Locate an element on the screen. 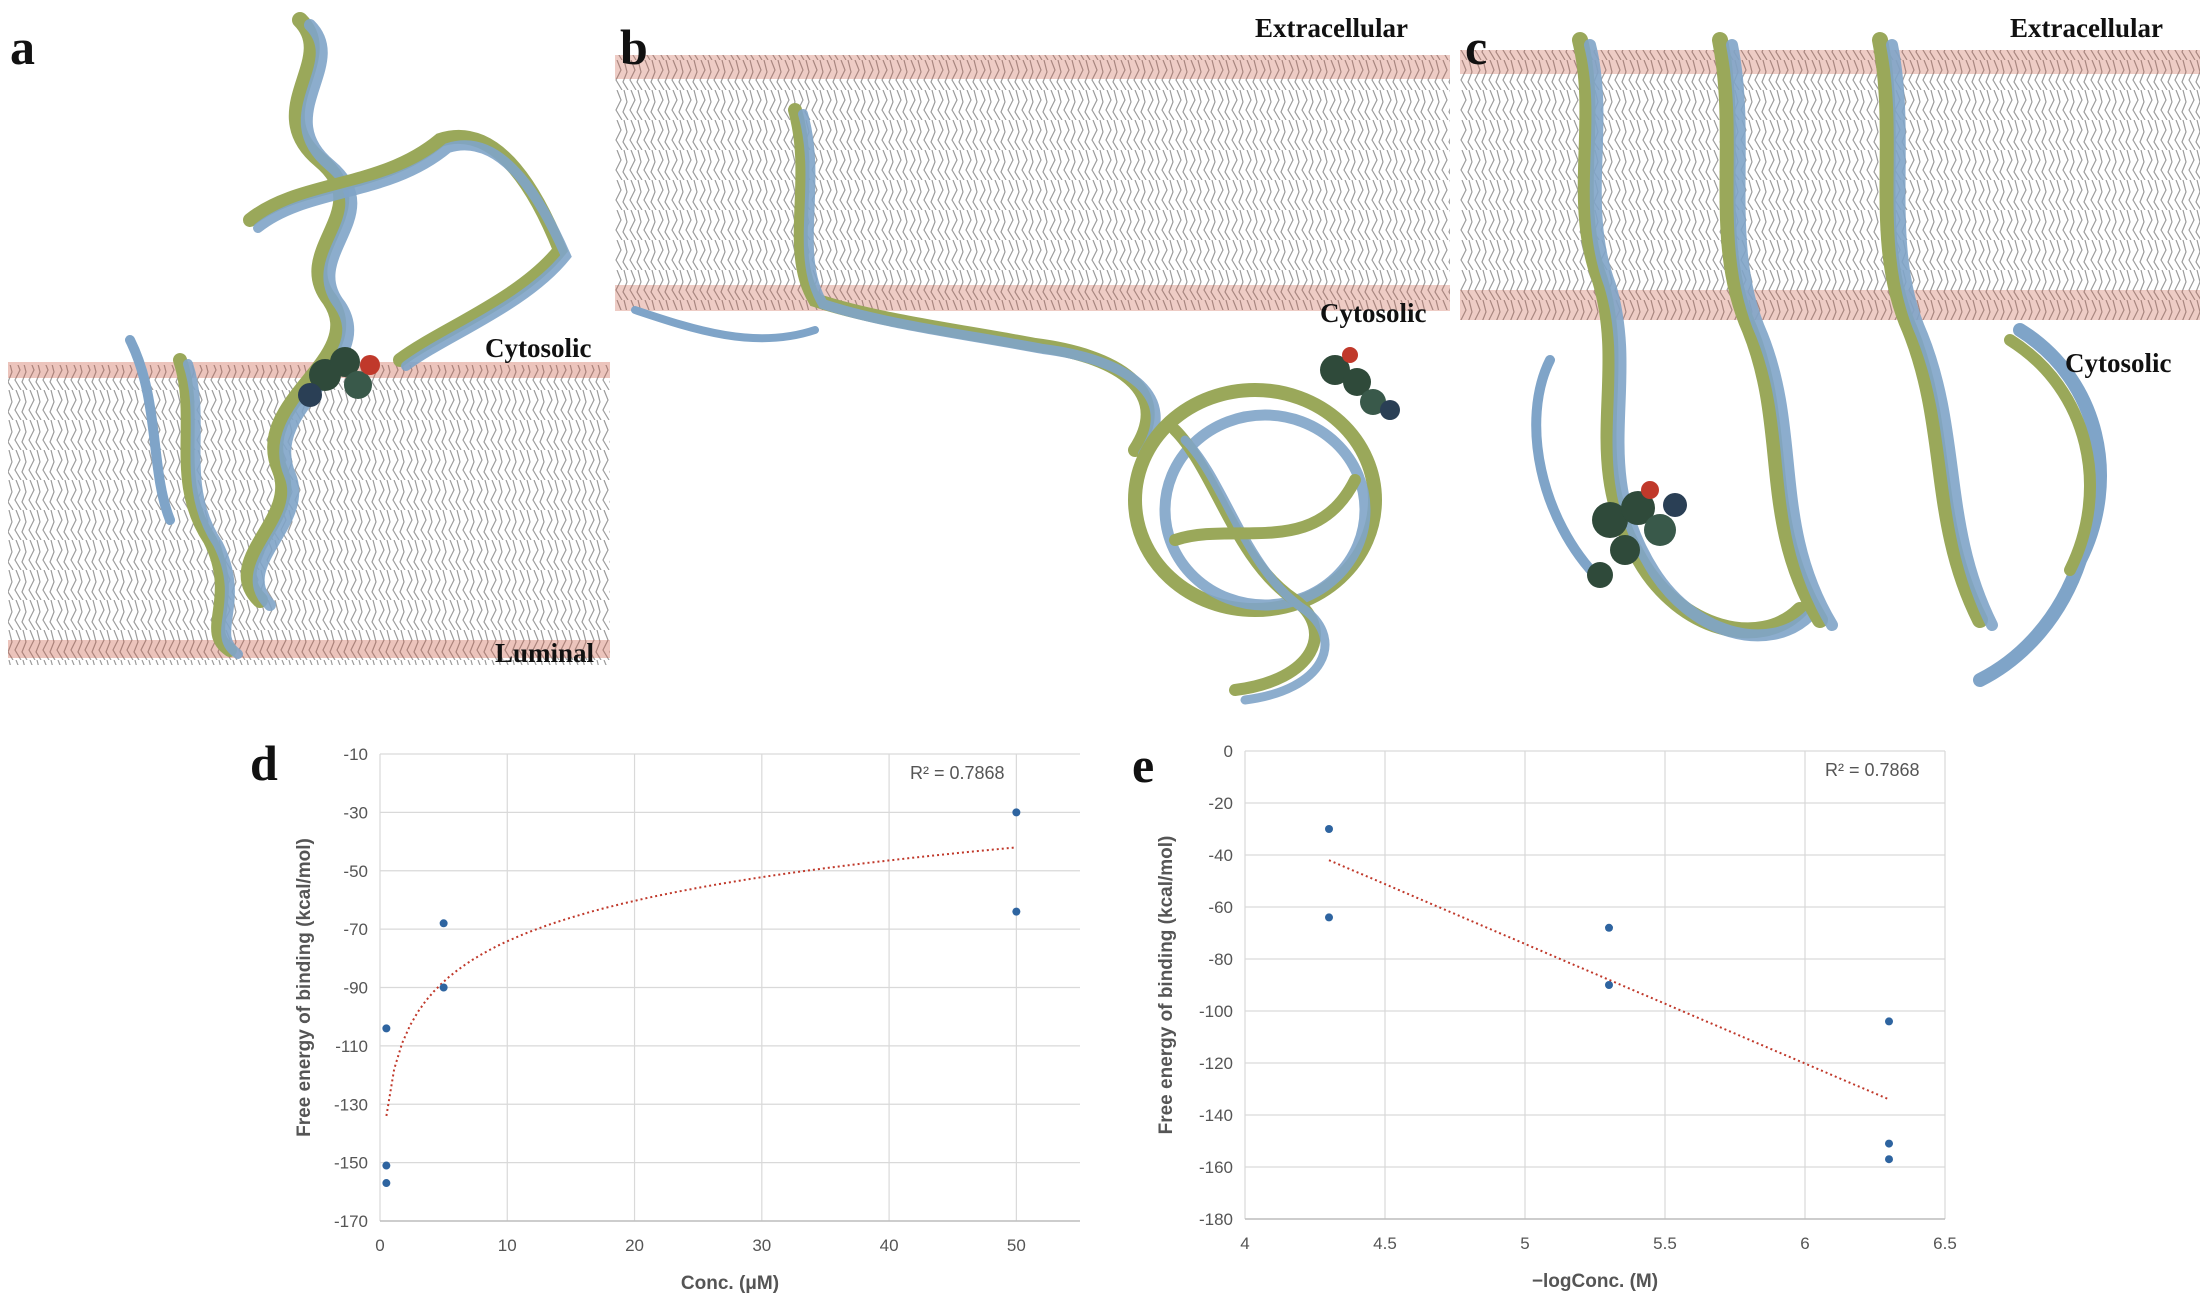  y-tick-label: -50 is located at coordinates (355, 871).